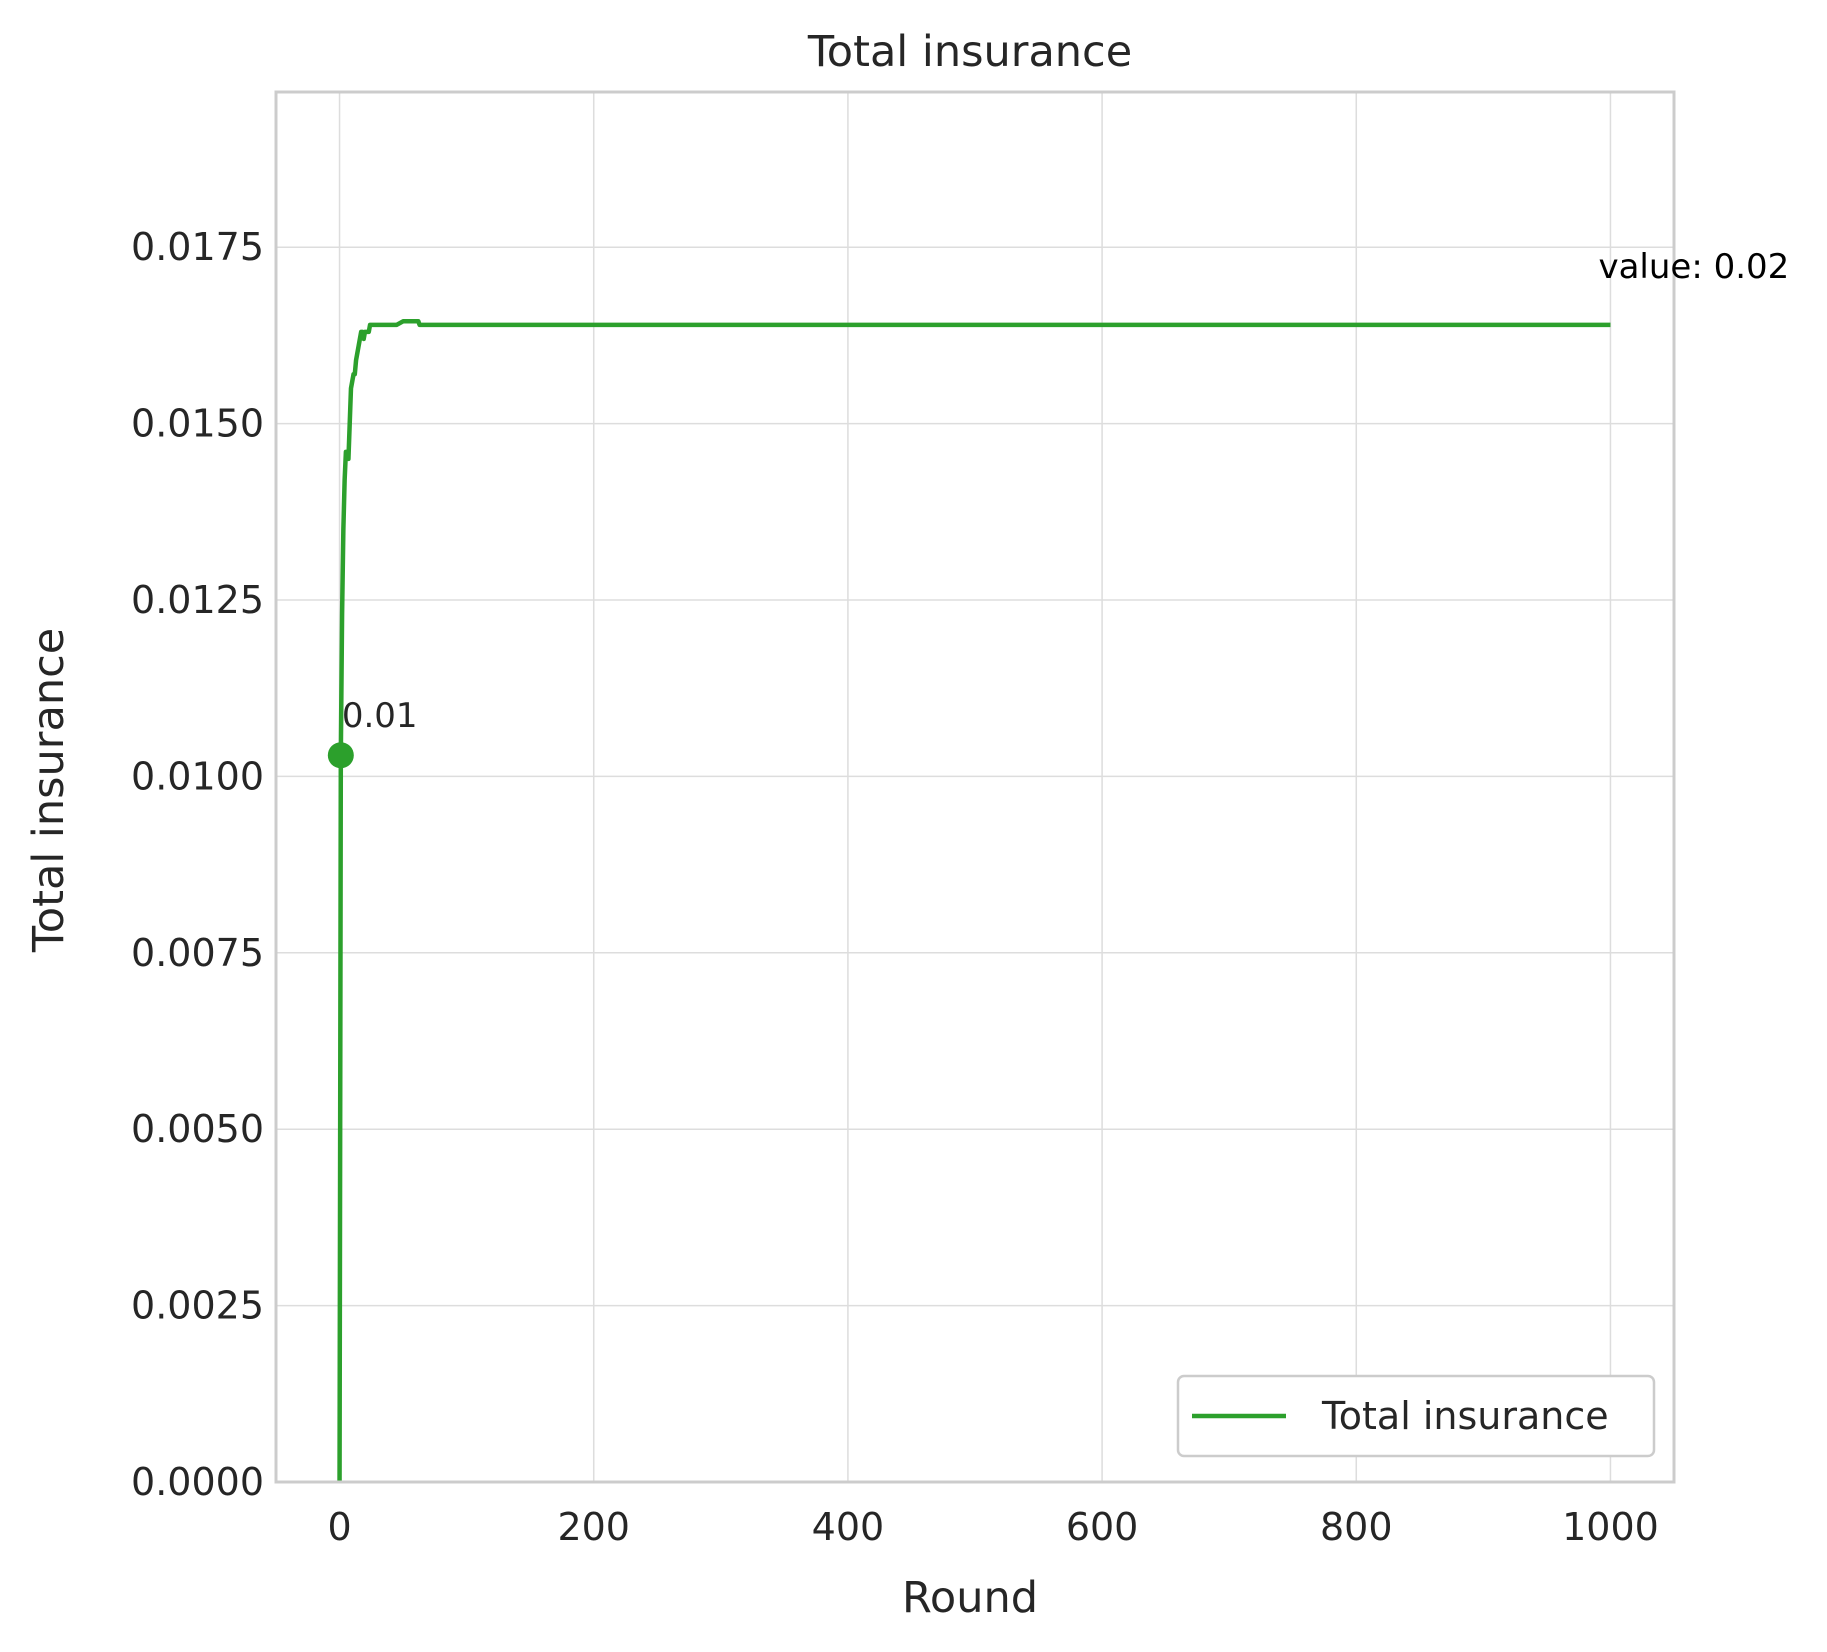  What do you see at coordinates (1693, 267) in the screenshot?
I see `annotation-end-value: value: 0.02` at bounding box center [1693, 267].